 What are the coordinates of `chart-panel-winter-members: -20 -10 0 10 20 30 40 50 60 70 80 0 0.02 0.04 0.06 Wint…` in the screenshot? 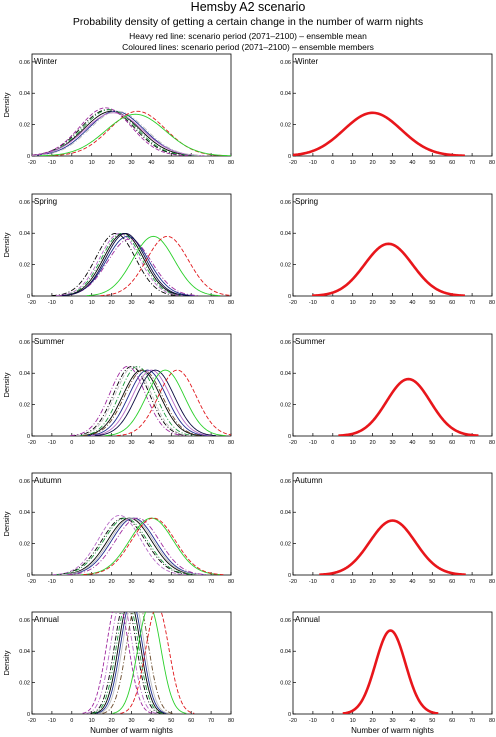 It's located at (118, 109).